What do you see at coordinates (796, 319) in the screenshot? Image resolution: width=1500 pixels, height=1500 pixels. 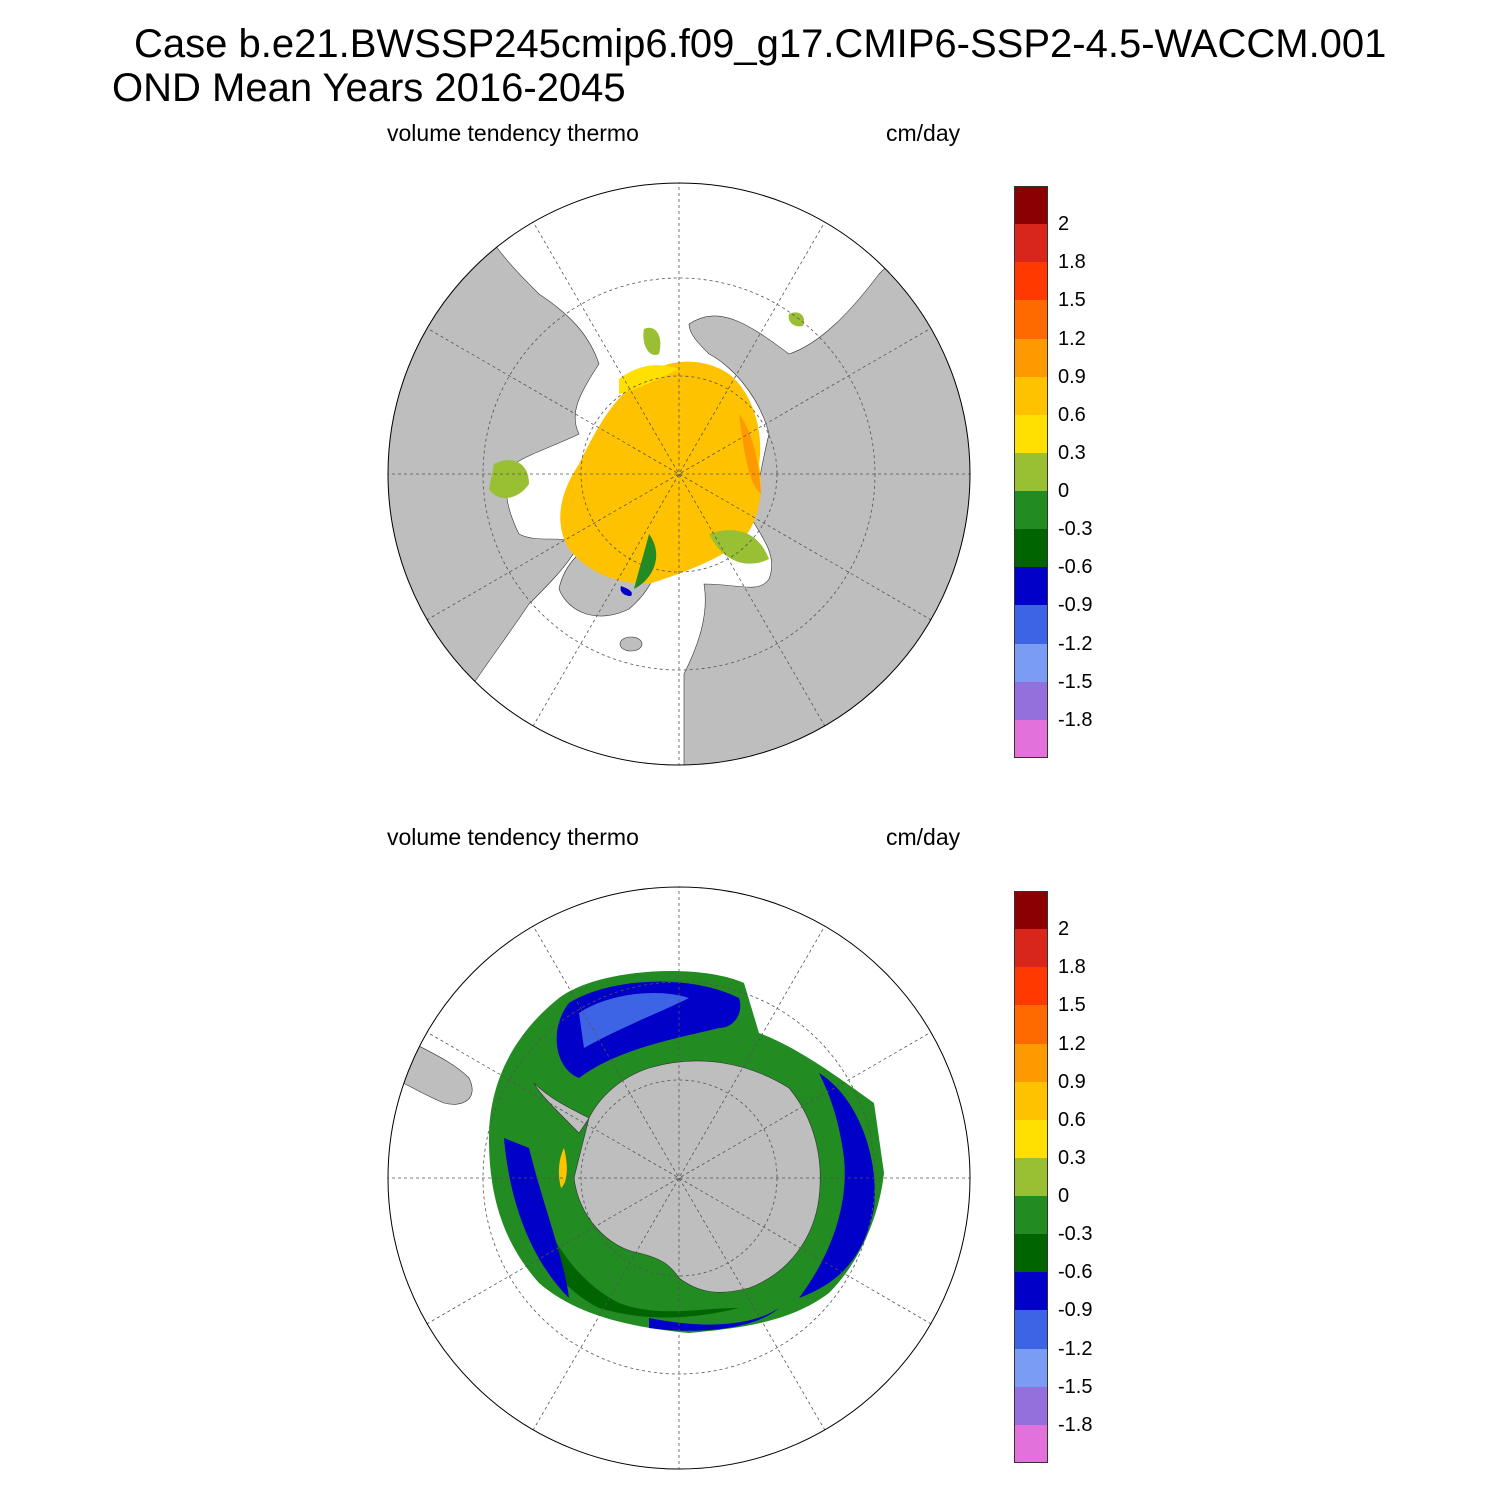 I see `bering-green-patch` at bounding box center [796, 319].